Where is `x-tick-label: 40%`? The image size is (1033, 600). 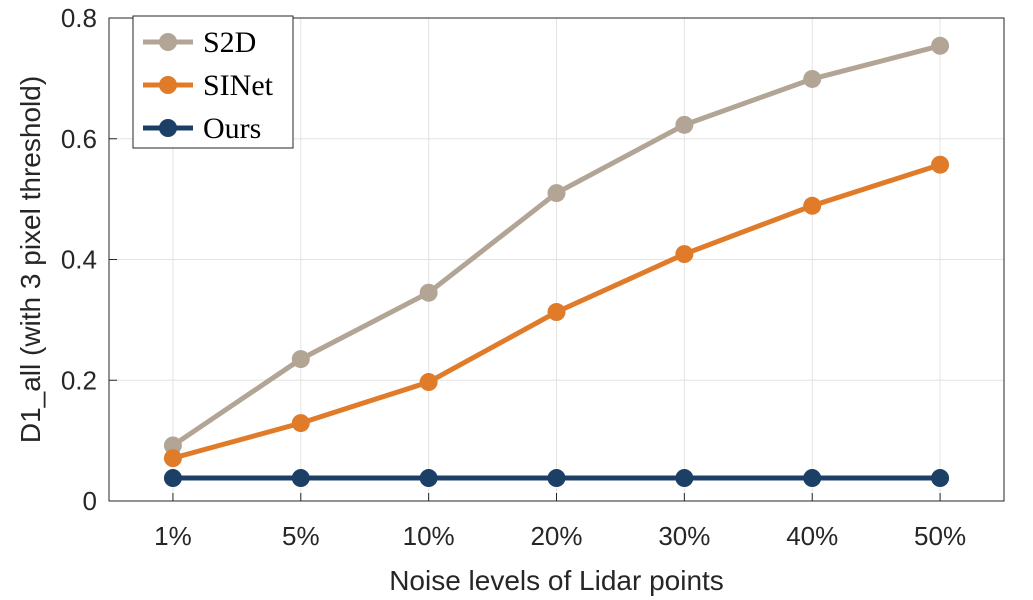
x-tick-label: 40% is located at coordinates (812, 536).